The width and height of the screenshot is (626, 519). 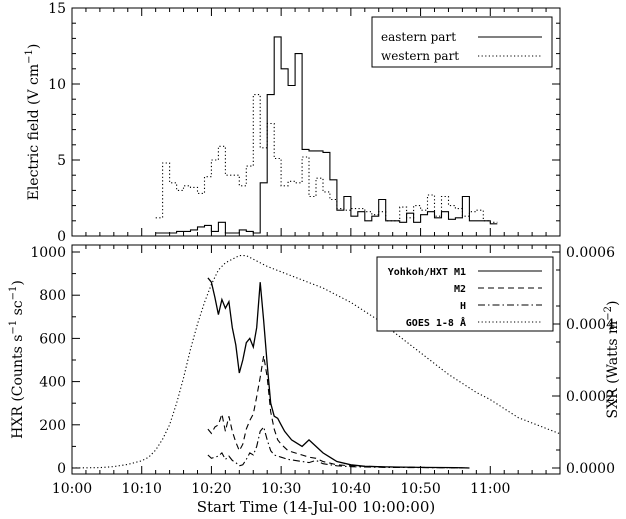 What do you see at coordinates (52, 426) in the screenshot?
I see `left-y-tick-label: 200` at bounding box center [52, 426].